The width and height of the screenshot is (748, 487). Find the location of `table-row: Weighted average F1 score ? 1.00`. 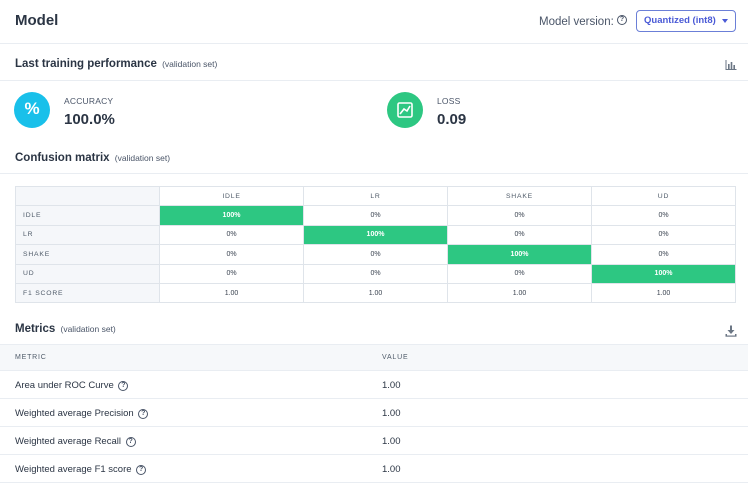

table-row: Weighted average F1 score ? 1.00 is located at coordinates (374, 469).